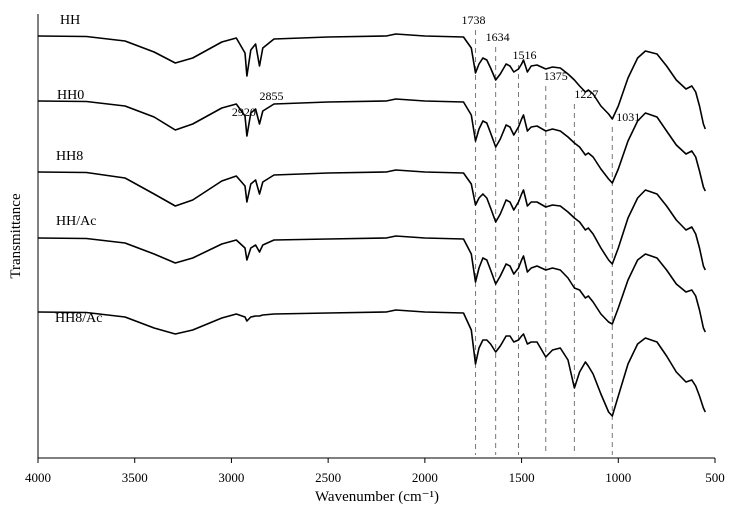 Image resolution: width=737 pixels, height=518 pixels. What do you see at coordinates (618, 477) in the screenshot?
I see `x-tick-label: 1000` at bounding box center [618, 477].